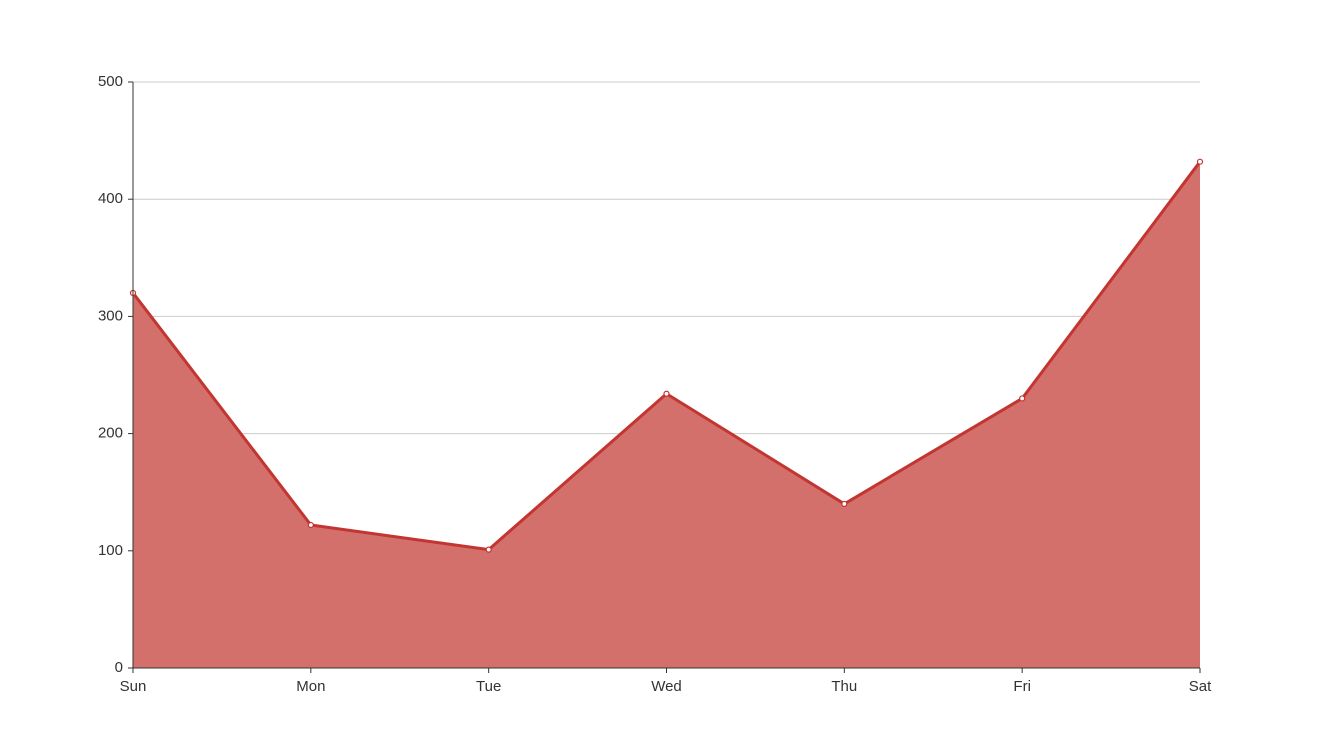 The height and width of the screenshot is (750, 1334). What do you see at coordinates (666, 686) in the screenshot?
I see `x-tick-label: Wed` at bounding box center [666, 686].